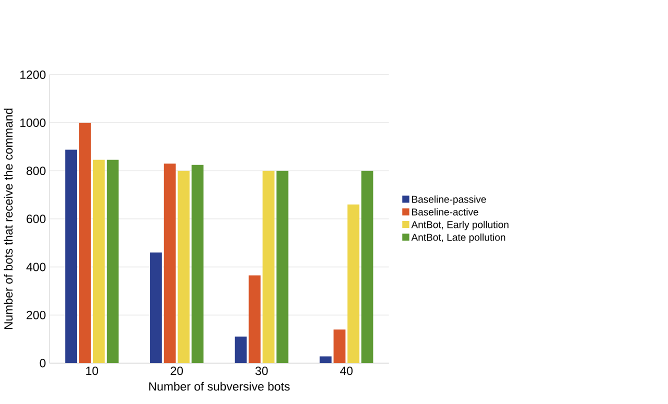 Image resolution: width=668 pixels, height=404 pixels. What do you see at coordinates (449, 200) in the screenshot?
I see `legend-label: Baseline-passive` at bounding box center [449, 200].